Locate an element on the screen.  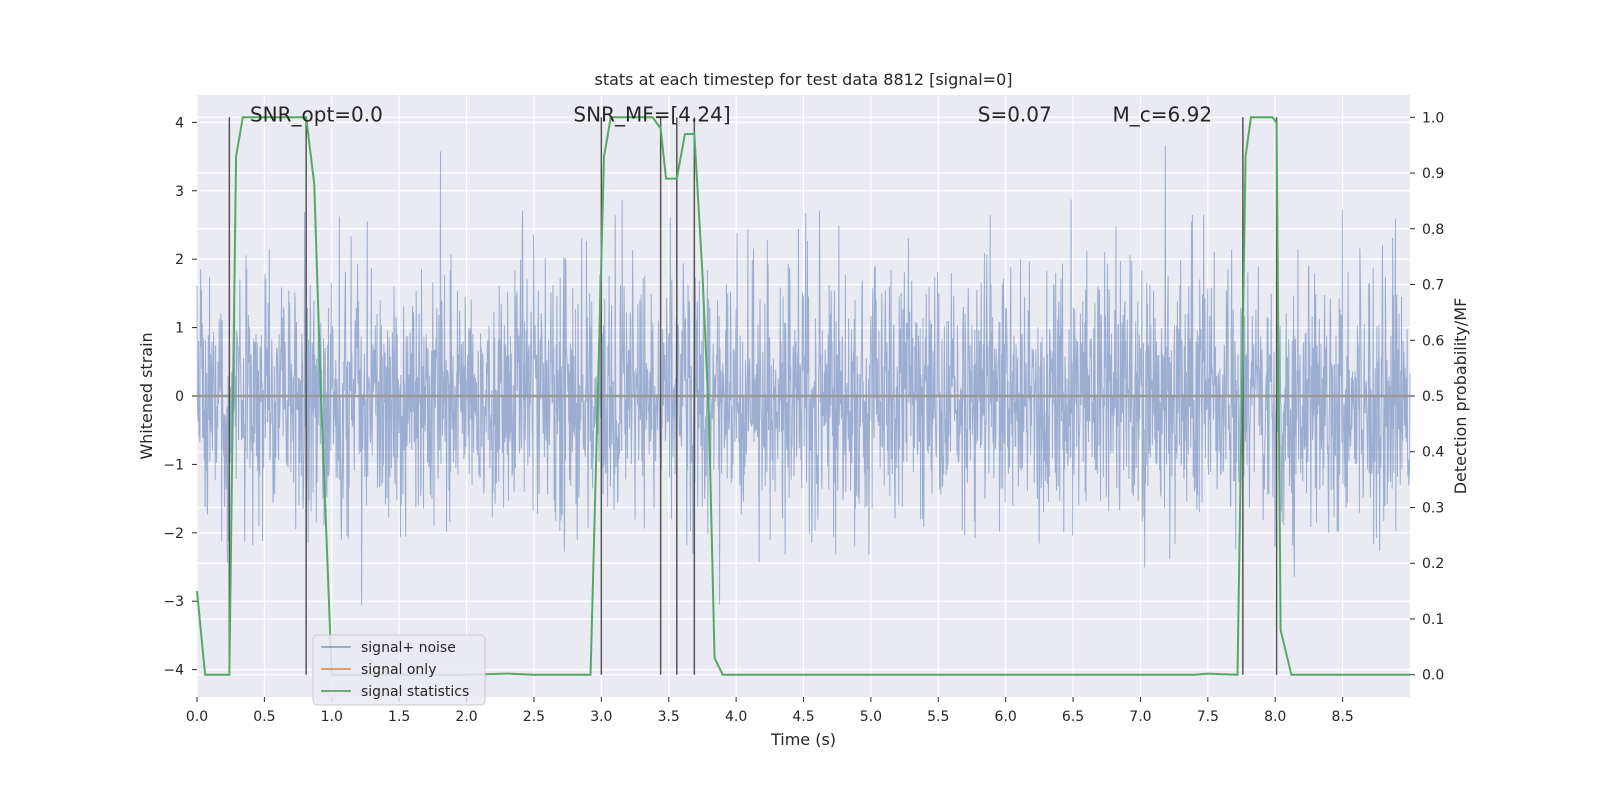
yl-tick-label-1: 3 is located at coordinates (179, 192).